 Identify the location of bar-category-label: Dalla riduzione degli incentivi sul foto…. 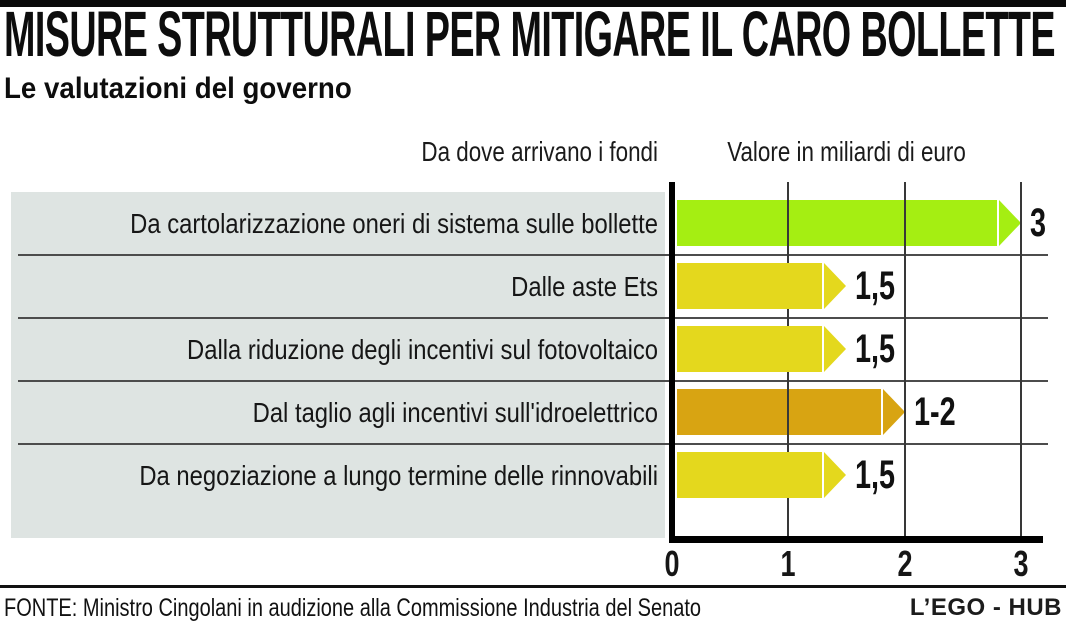
(422, 349).